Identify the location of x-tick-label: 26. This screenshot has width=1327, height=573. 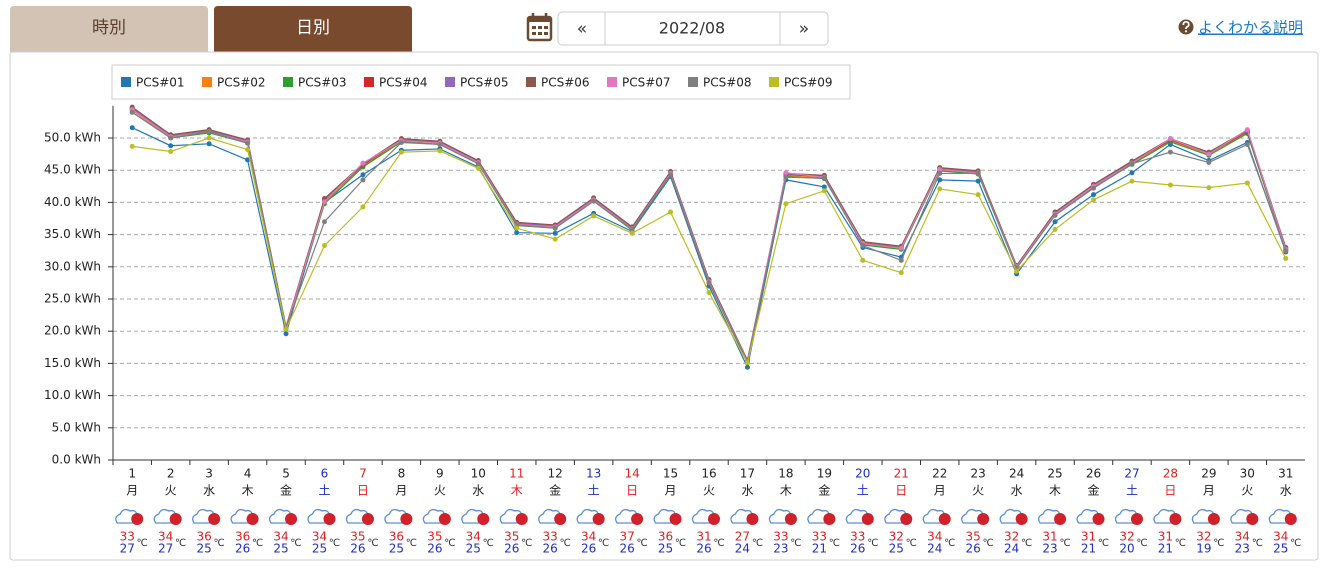
(1093, 474).